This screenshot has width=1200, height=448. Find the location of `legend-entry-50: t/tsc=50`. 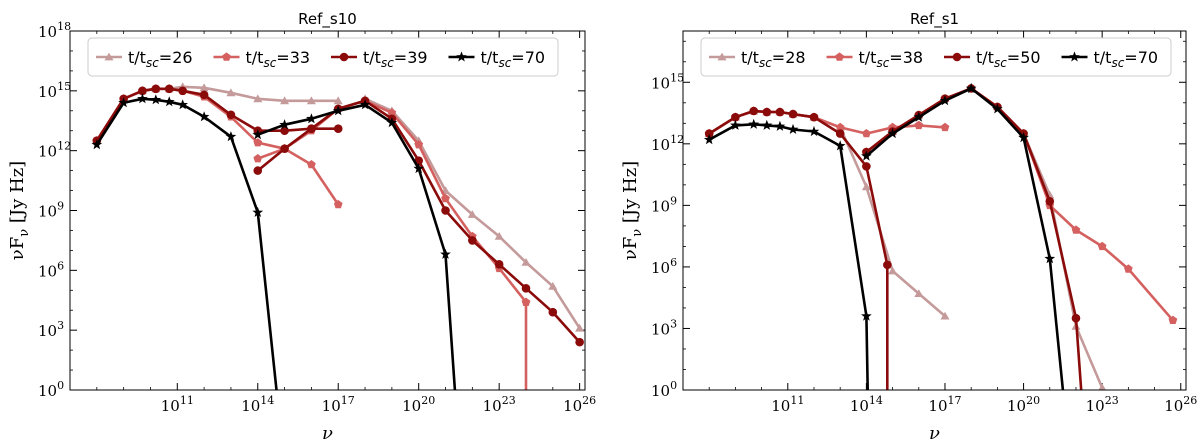

legend-entry-50: t/tsc=50 is located at coordinates (992, 59).